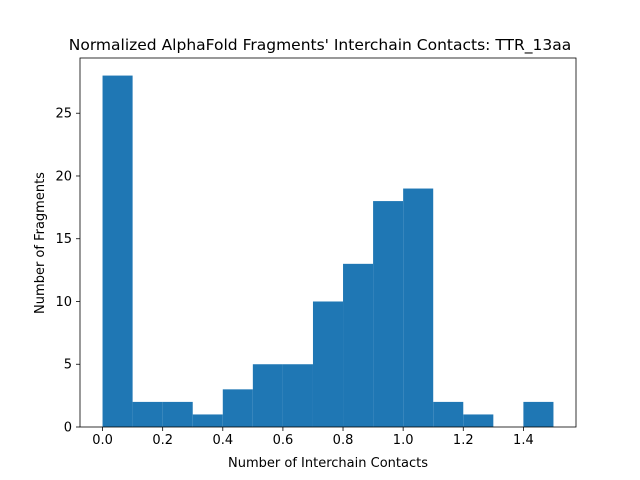 The image size is (640, 480). What do you see at coordinates (283, 440) in the screenshot?
I see `x-tick-label: 0.6` at bounding box center [283, 440].